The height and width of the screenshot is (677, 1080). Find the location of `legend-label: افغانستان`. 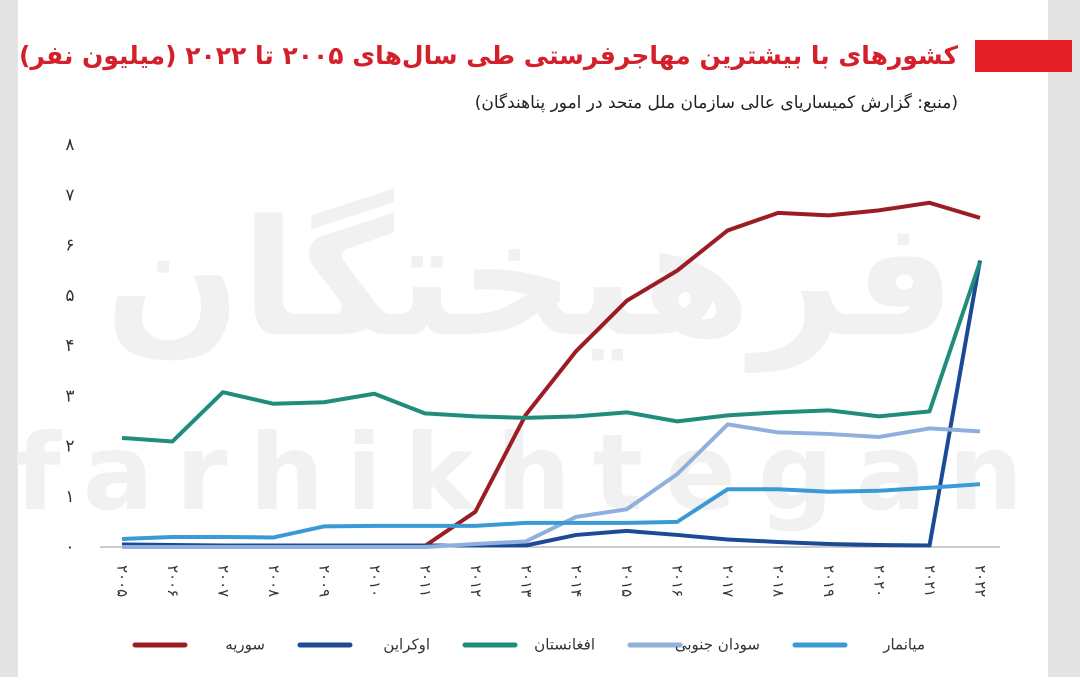

legend-label: افغانستان is located at coordinates (564, 645).